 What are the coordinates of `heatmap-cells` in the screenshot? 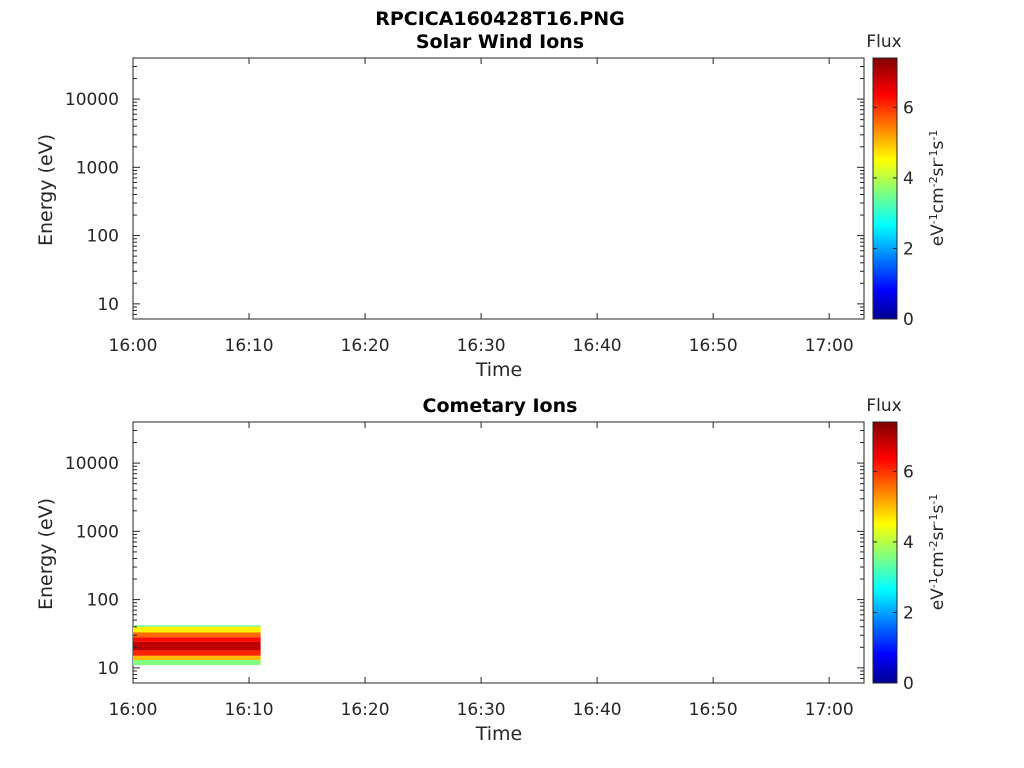 It's located at (197, 645).